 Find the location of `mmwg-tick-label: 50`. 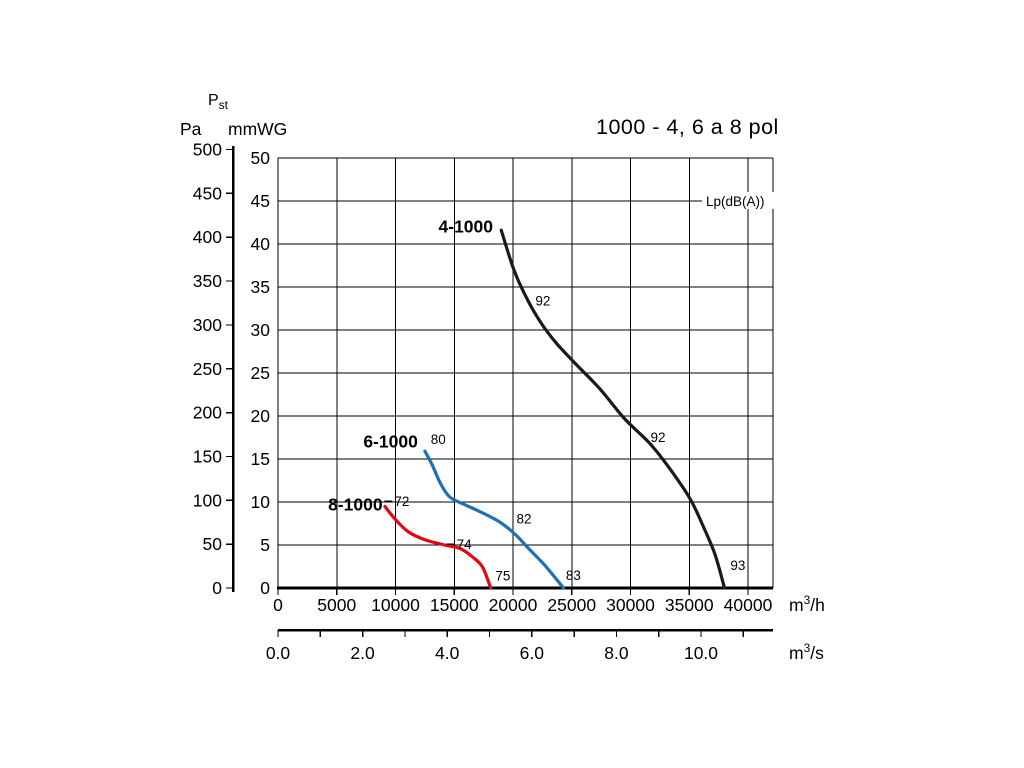

mmwg-tick-label: 50 is located at coordinates (261, 158).